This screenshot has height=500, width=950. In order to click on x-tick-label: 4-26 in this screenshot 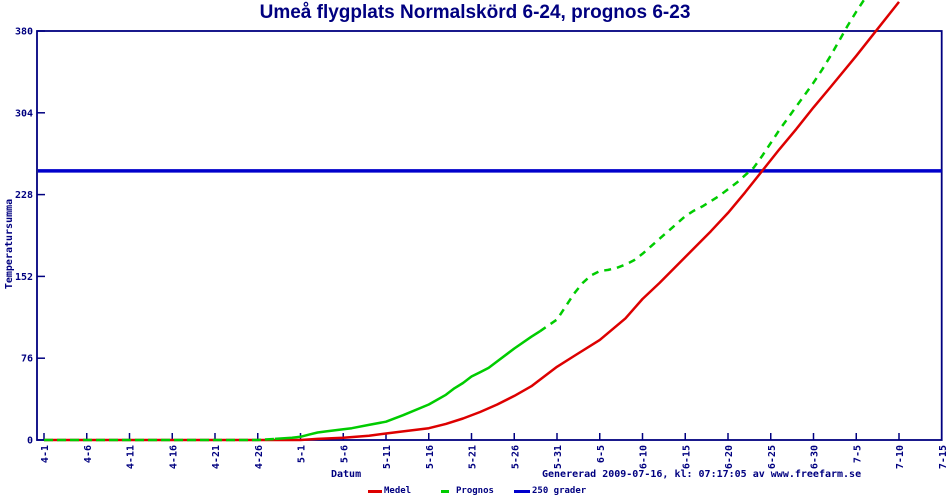, I will do `click(259, 457)`.